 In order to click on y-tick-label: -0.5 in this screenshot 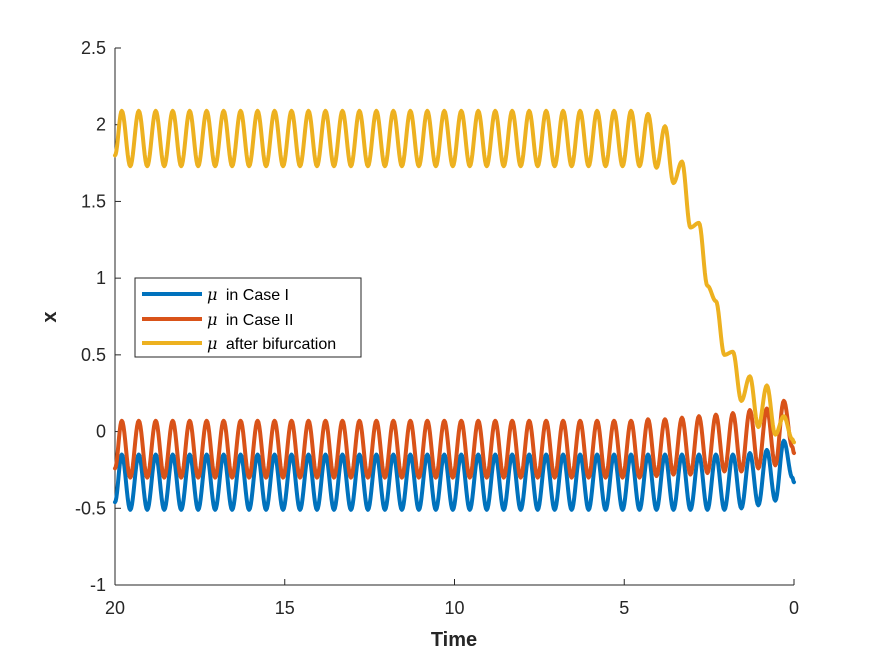, I will do `click(90, 508)`.